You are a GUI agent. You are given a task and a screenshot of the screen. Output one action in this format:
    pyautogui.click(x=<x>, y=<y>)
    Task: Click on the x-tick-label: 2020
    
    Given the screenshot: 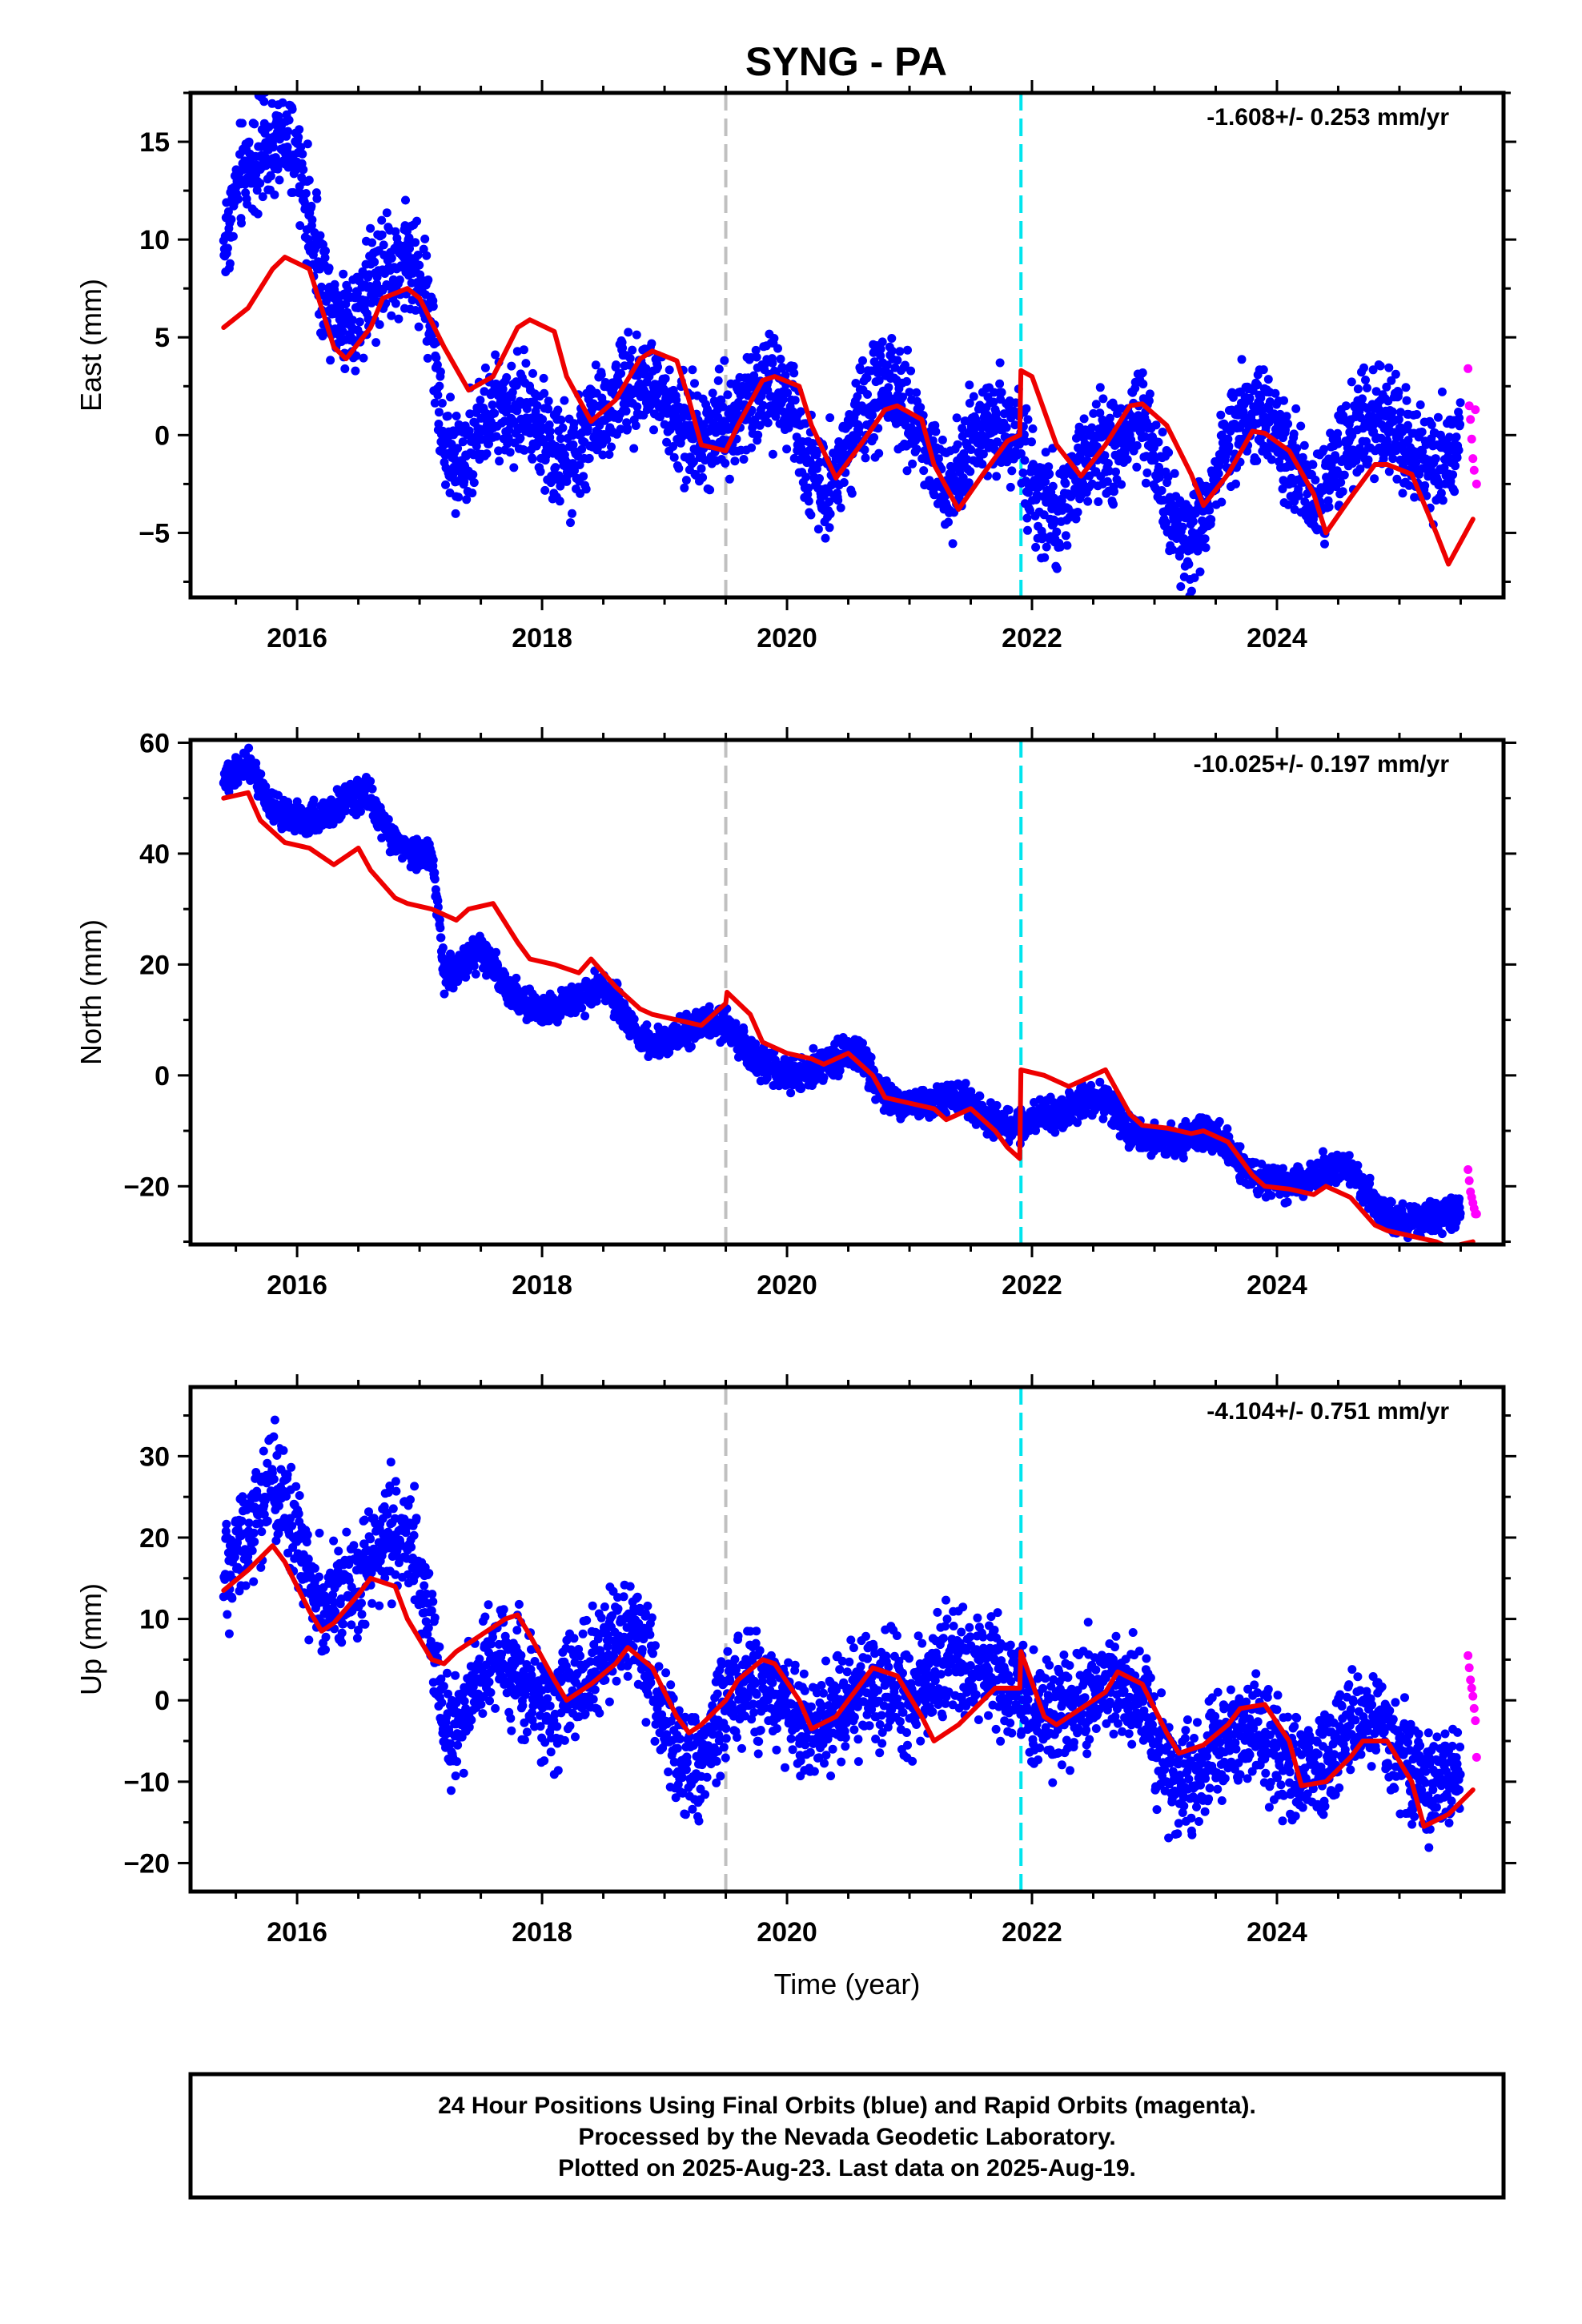 What is the action you would take?
    pyautogui.click(x=787, y=638)
    